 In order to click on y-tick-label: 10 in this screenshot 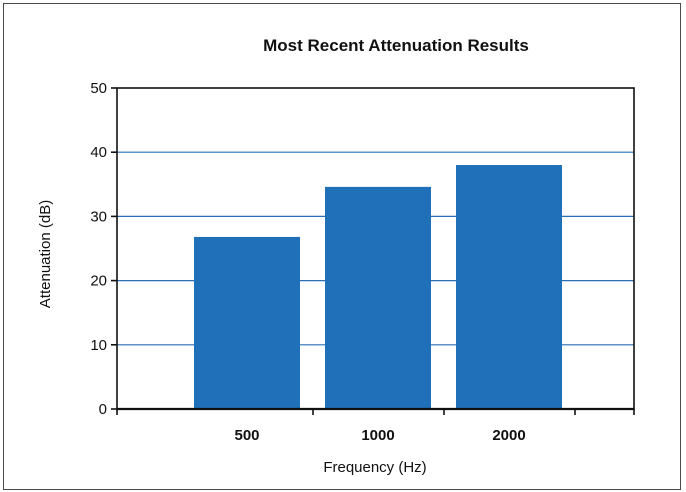, I will do `click(98, 345)`.